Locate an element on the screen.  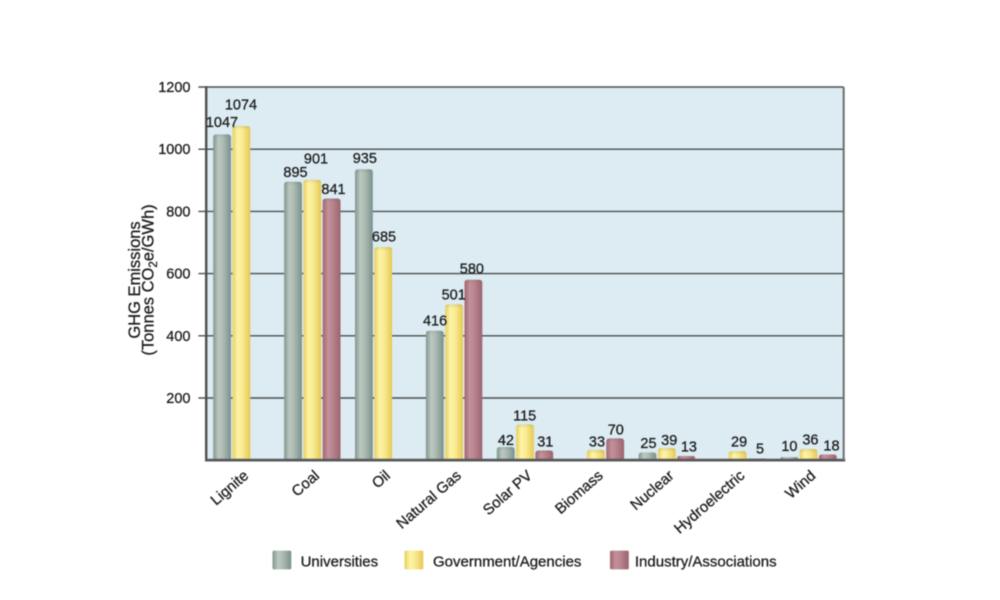
svg-text: 25 is located at coordinates (648, 444).